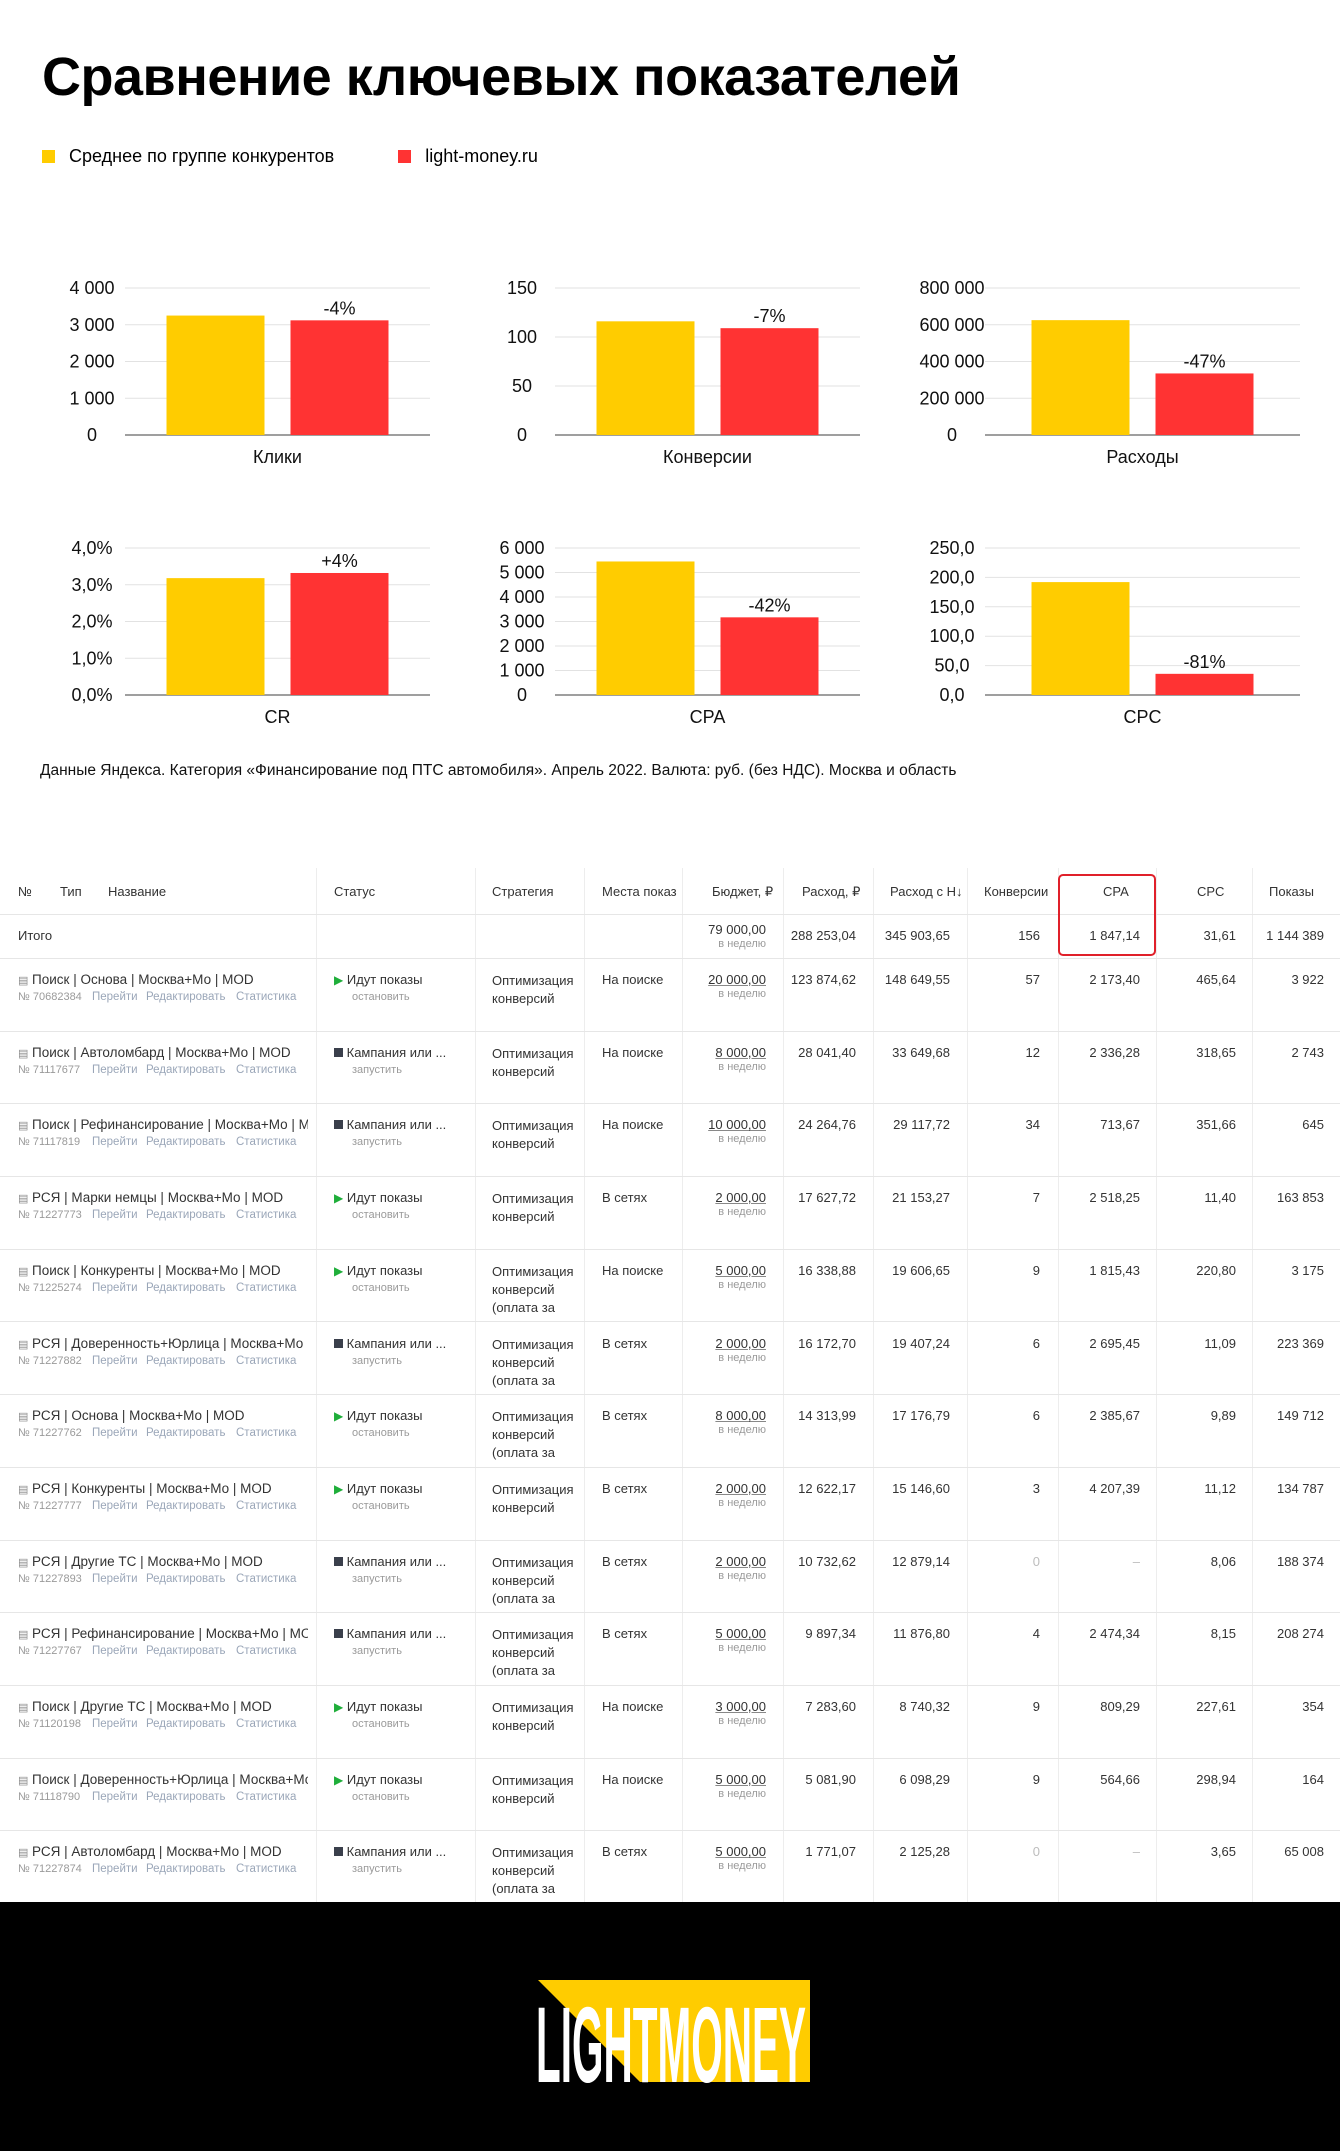 Image resolution: width=1340 pixels, height=2156 pixels. I want to click on campaign-name: Поиск | Автоломбард | Москва+Мо | MOD, so click(161, 1052).